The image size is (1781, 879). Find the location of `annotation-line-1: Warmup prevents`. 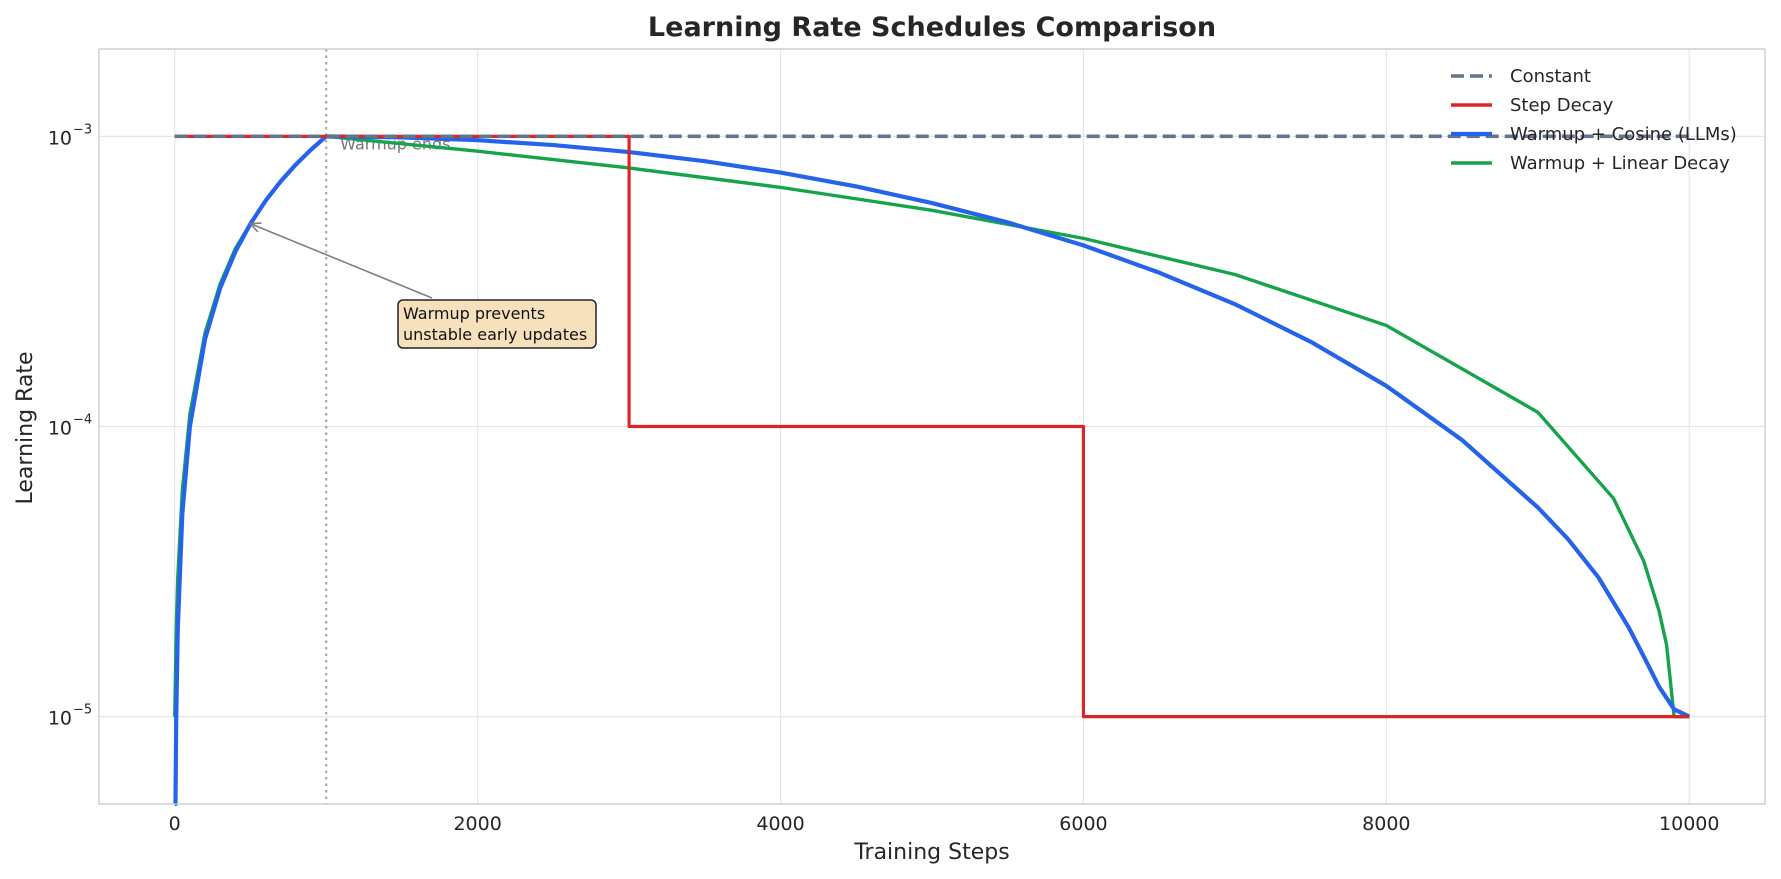

annotation-line-1: Warmup prevents is located at coordinates (474, 313).